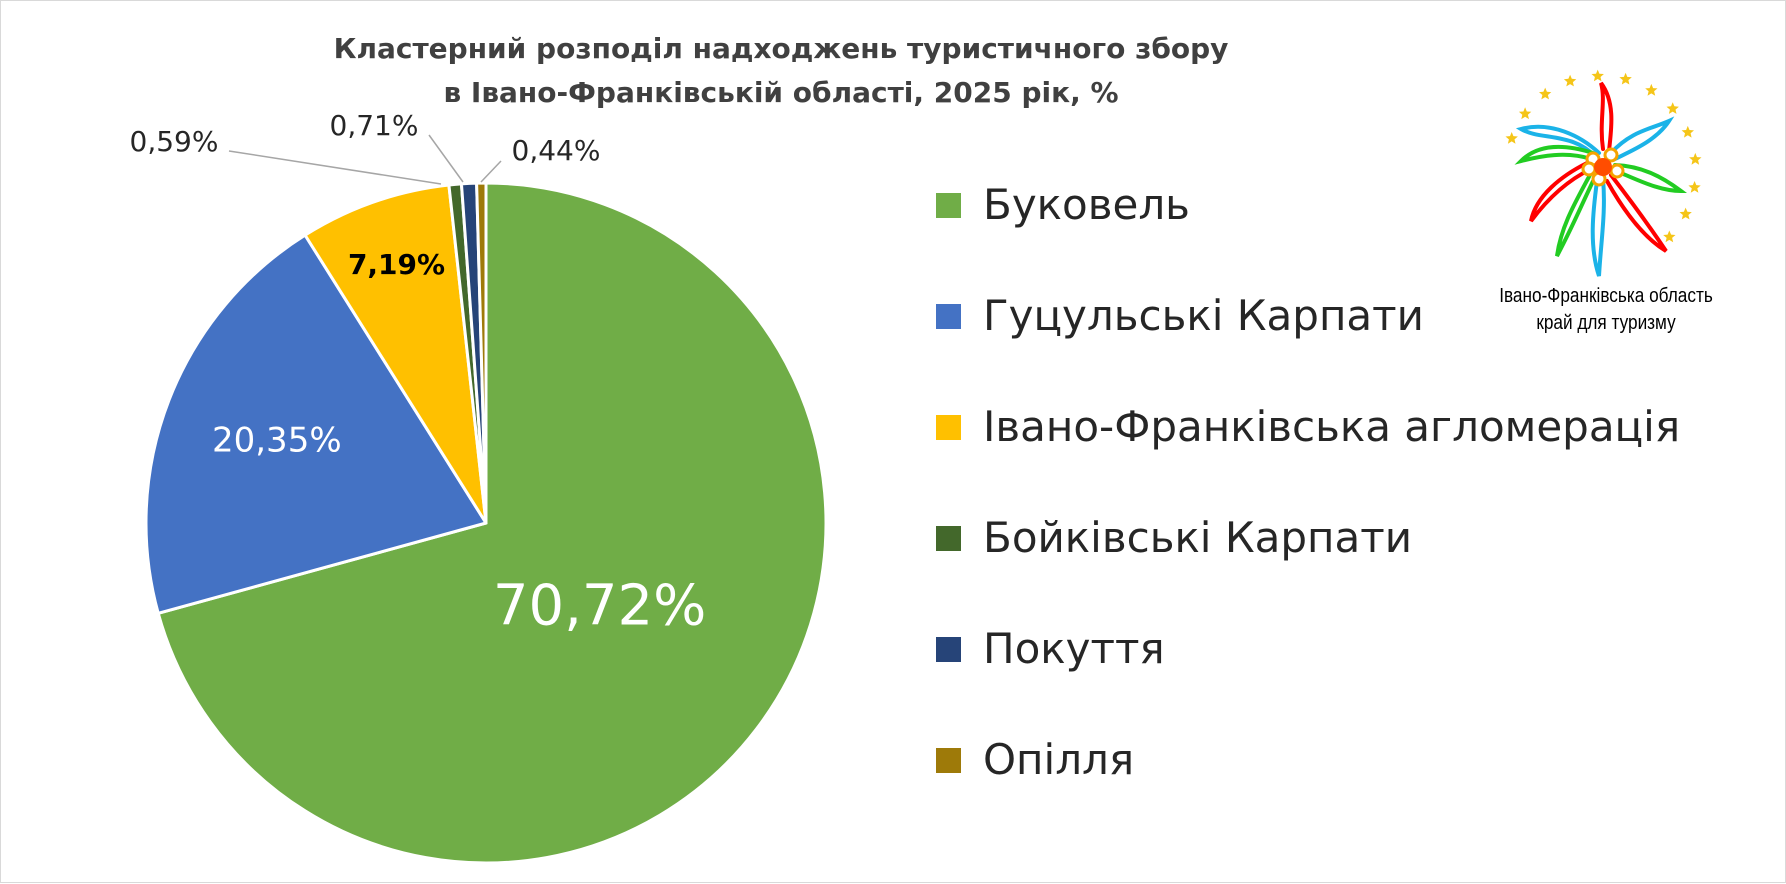 Image resolution: width=1786 pixels, height=884 pixels. Describe the element at coordinates (174, 141) in the screenshot. I see `data-label-3: 0,59%` at that location.